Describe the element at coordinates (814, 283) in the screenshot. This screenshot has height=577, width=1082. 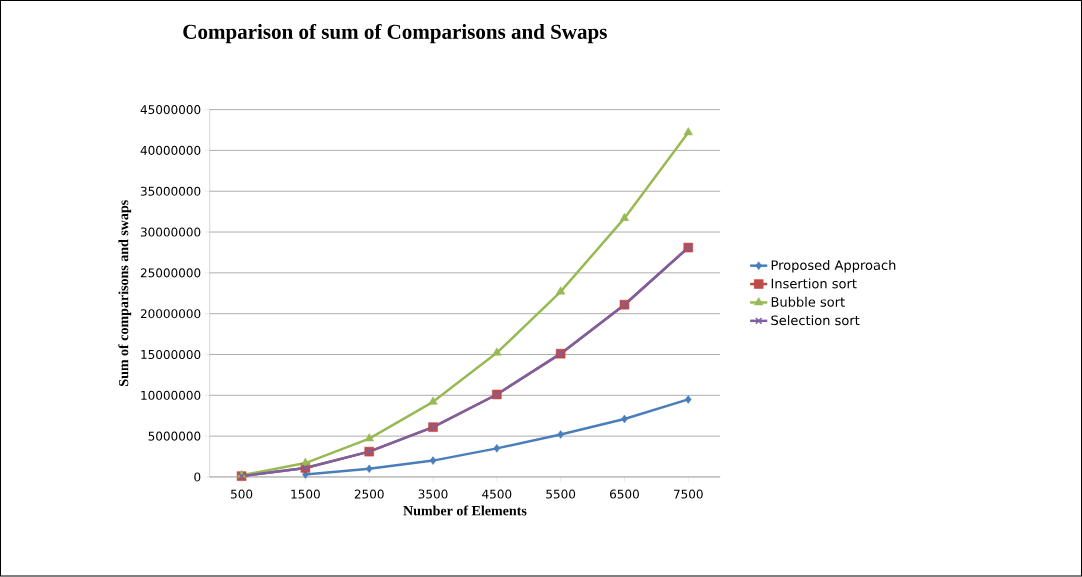
I see `legend-label: Insertion sort` at that location.